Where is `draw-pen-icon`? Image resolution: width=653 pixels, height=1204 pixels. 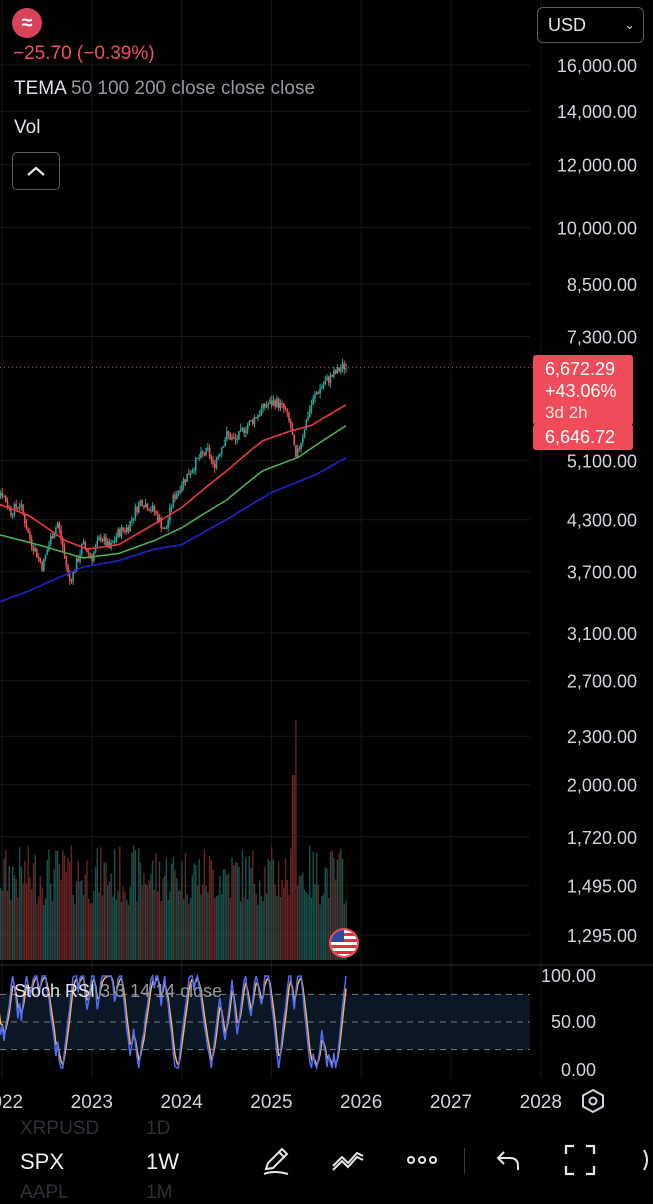
draw-pen-icon is located at coordinates (276, 1160).